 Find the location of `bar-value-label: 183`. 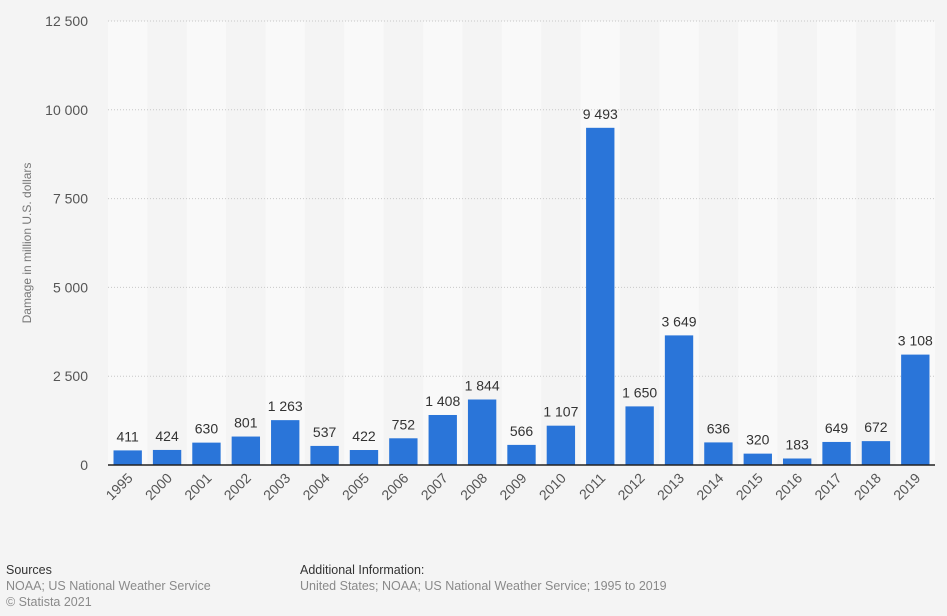

bar-value-label: 183 is located at coordinates (797, 444).